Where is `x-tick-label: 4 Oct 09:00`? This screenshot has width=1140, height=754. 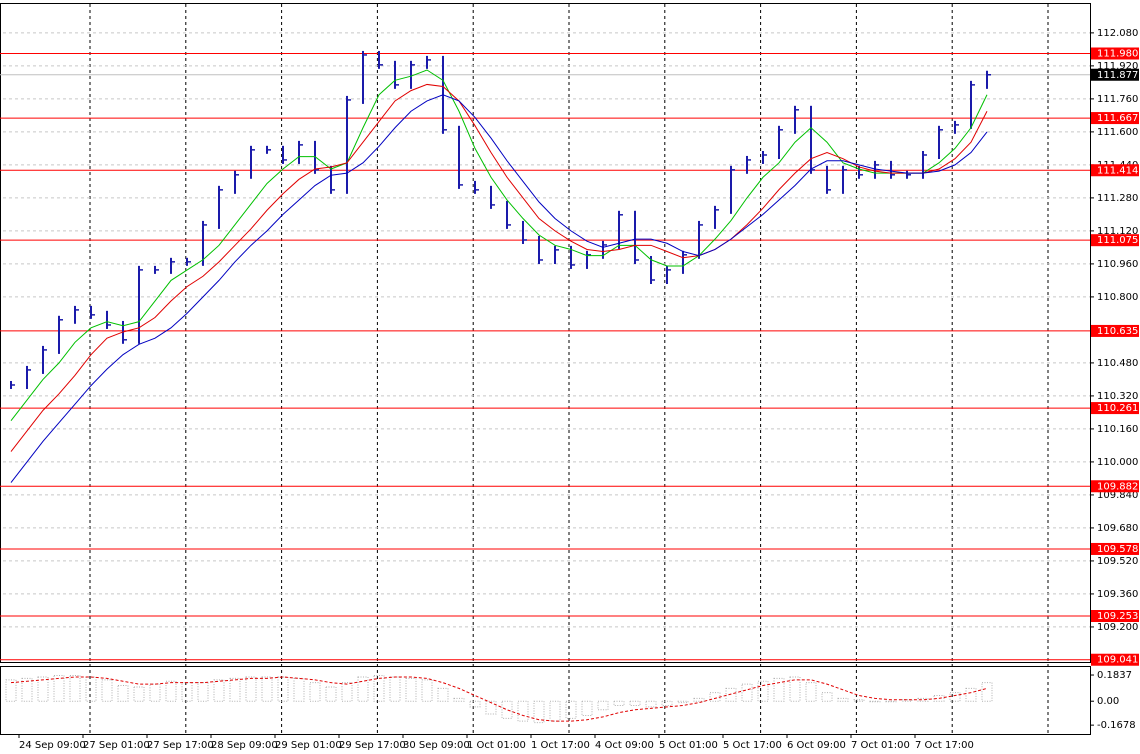 x-tick-label: 4 Oct 09:00 is located at coordinates (624, 745).